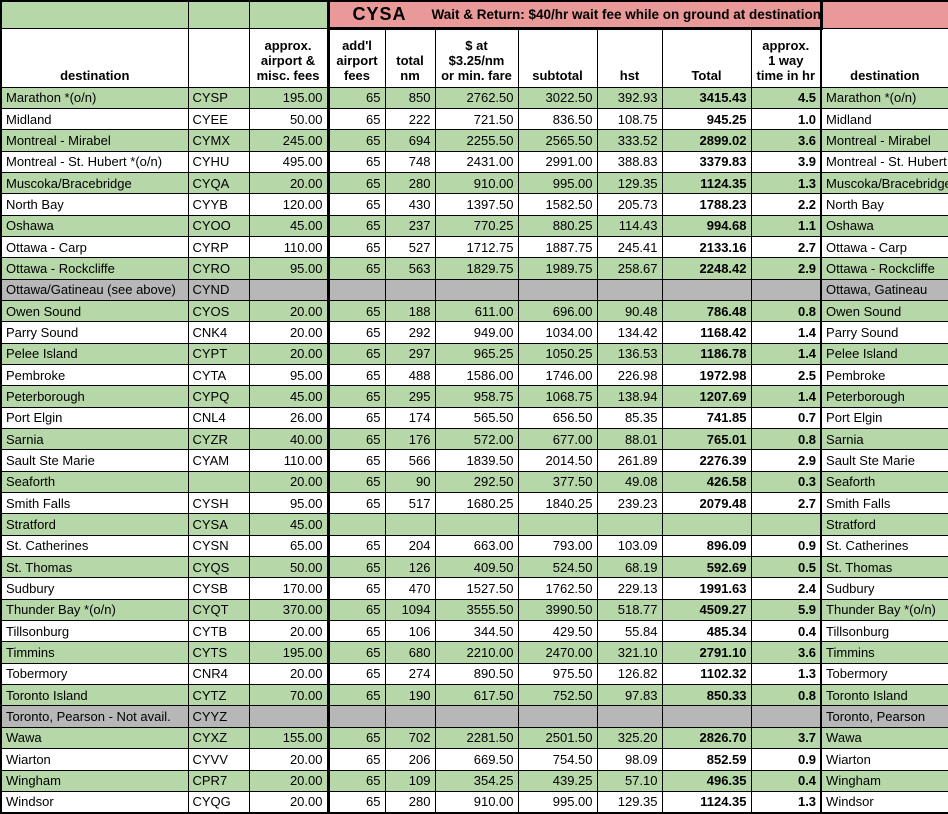  What do you see at coordinates (218, 97) in the screenshot?
I see `airport-code-cell: CYSP` at bounding box center [218, 97].